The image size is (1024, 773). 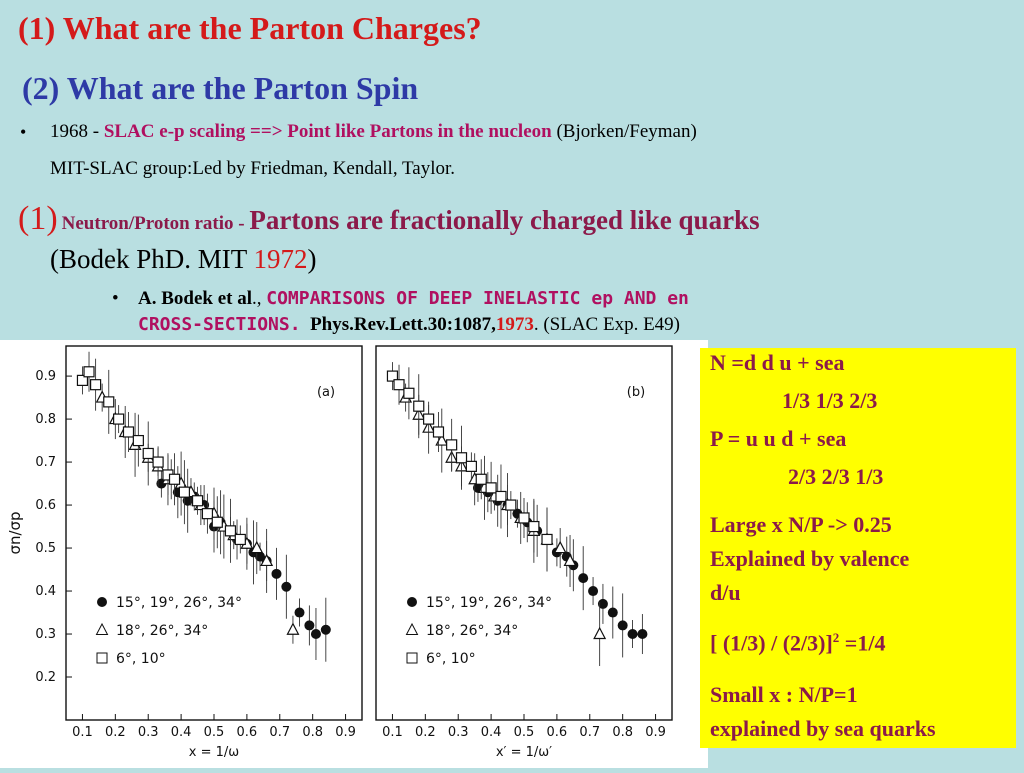 I want to click on x-tick-label: 0.6, so click(x=557, y=732).